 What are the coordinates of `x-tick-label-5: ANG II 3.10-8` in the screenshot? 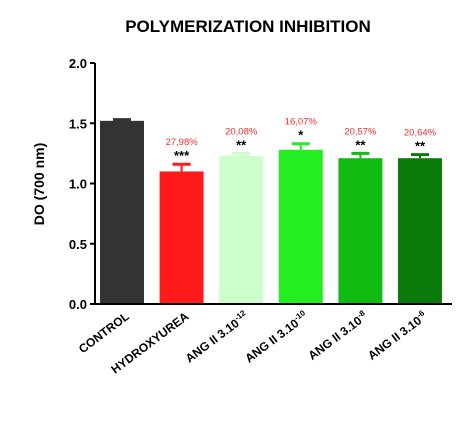 It's located at (338, 335).